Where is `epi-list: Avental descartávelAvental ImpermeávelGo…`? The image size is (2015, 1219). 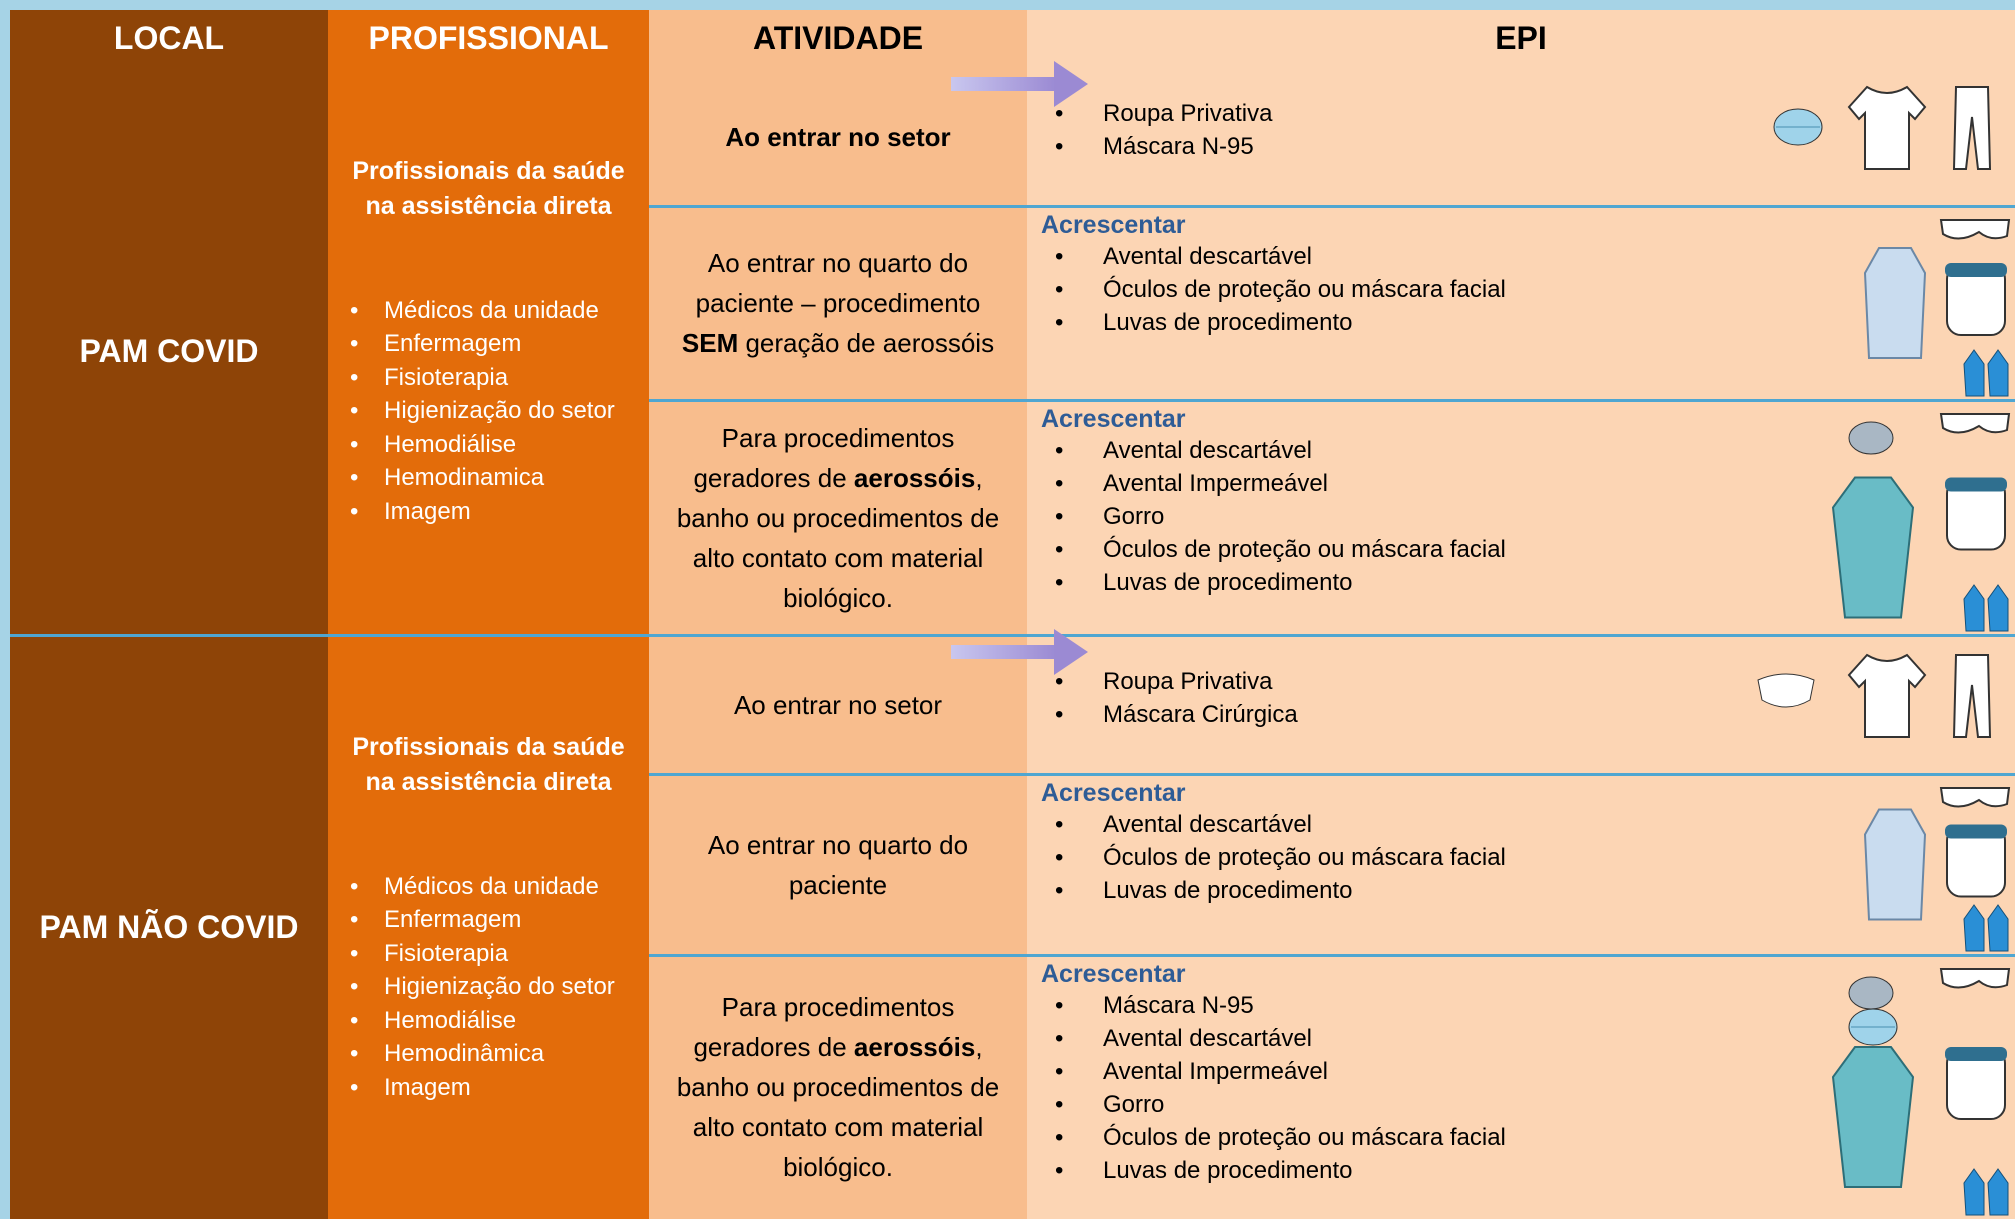
epi-list: Avental descartávelAvental ImpermeávelGo… is located at coordinates (1528, 516).